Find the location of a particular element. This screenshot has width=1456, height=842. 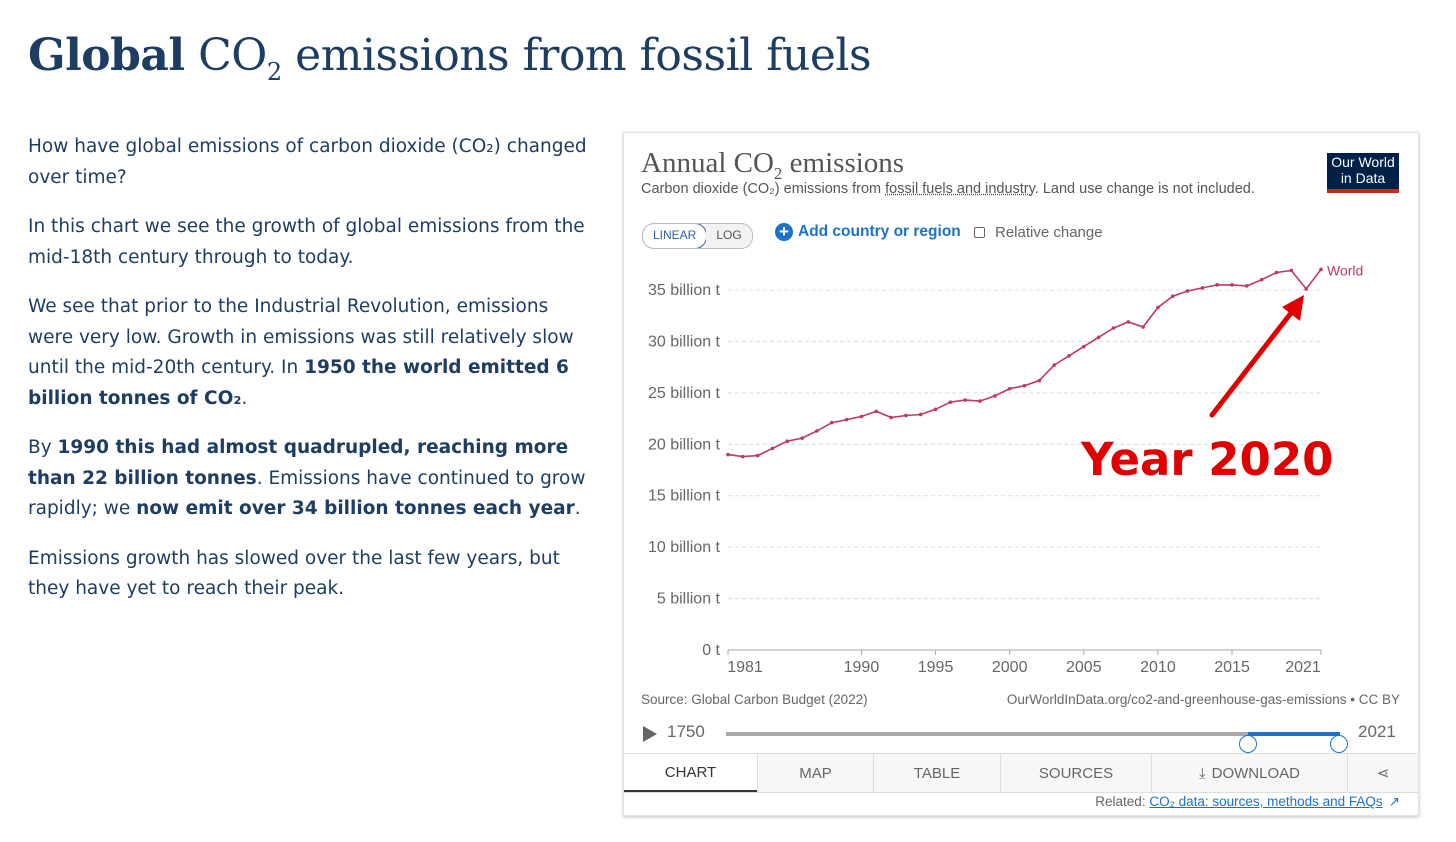

download-icon: ⤓ is located at coordinates (1202, 773).